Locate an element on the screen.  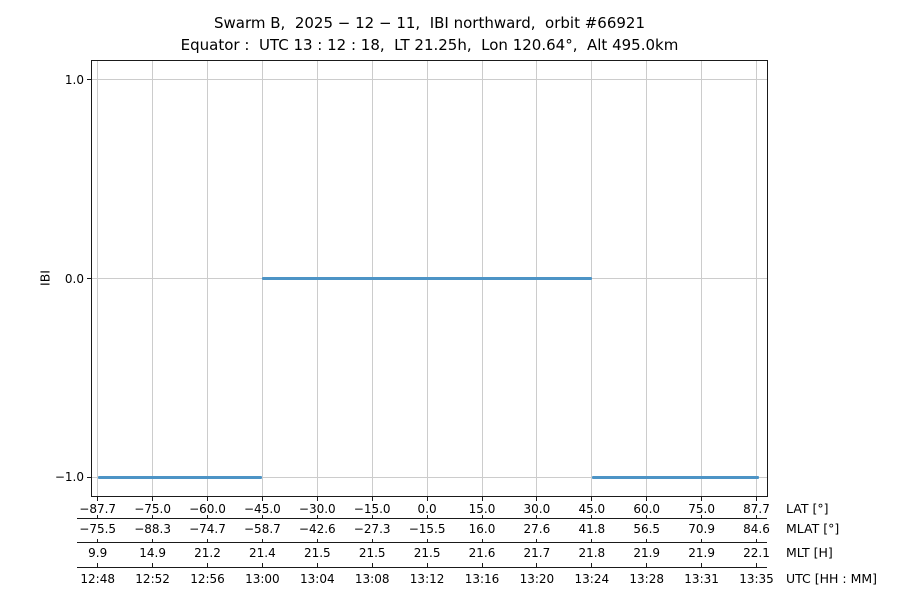
x-tick-label-mlat: −15.5 is located at coordinates (427, 528).